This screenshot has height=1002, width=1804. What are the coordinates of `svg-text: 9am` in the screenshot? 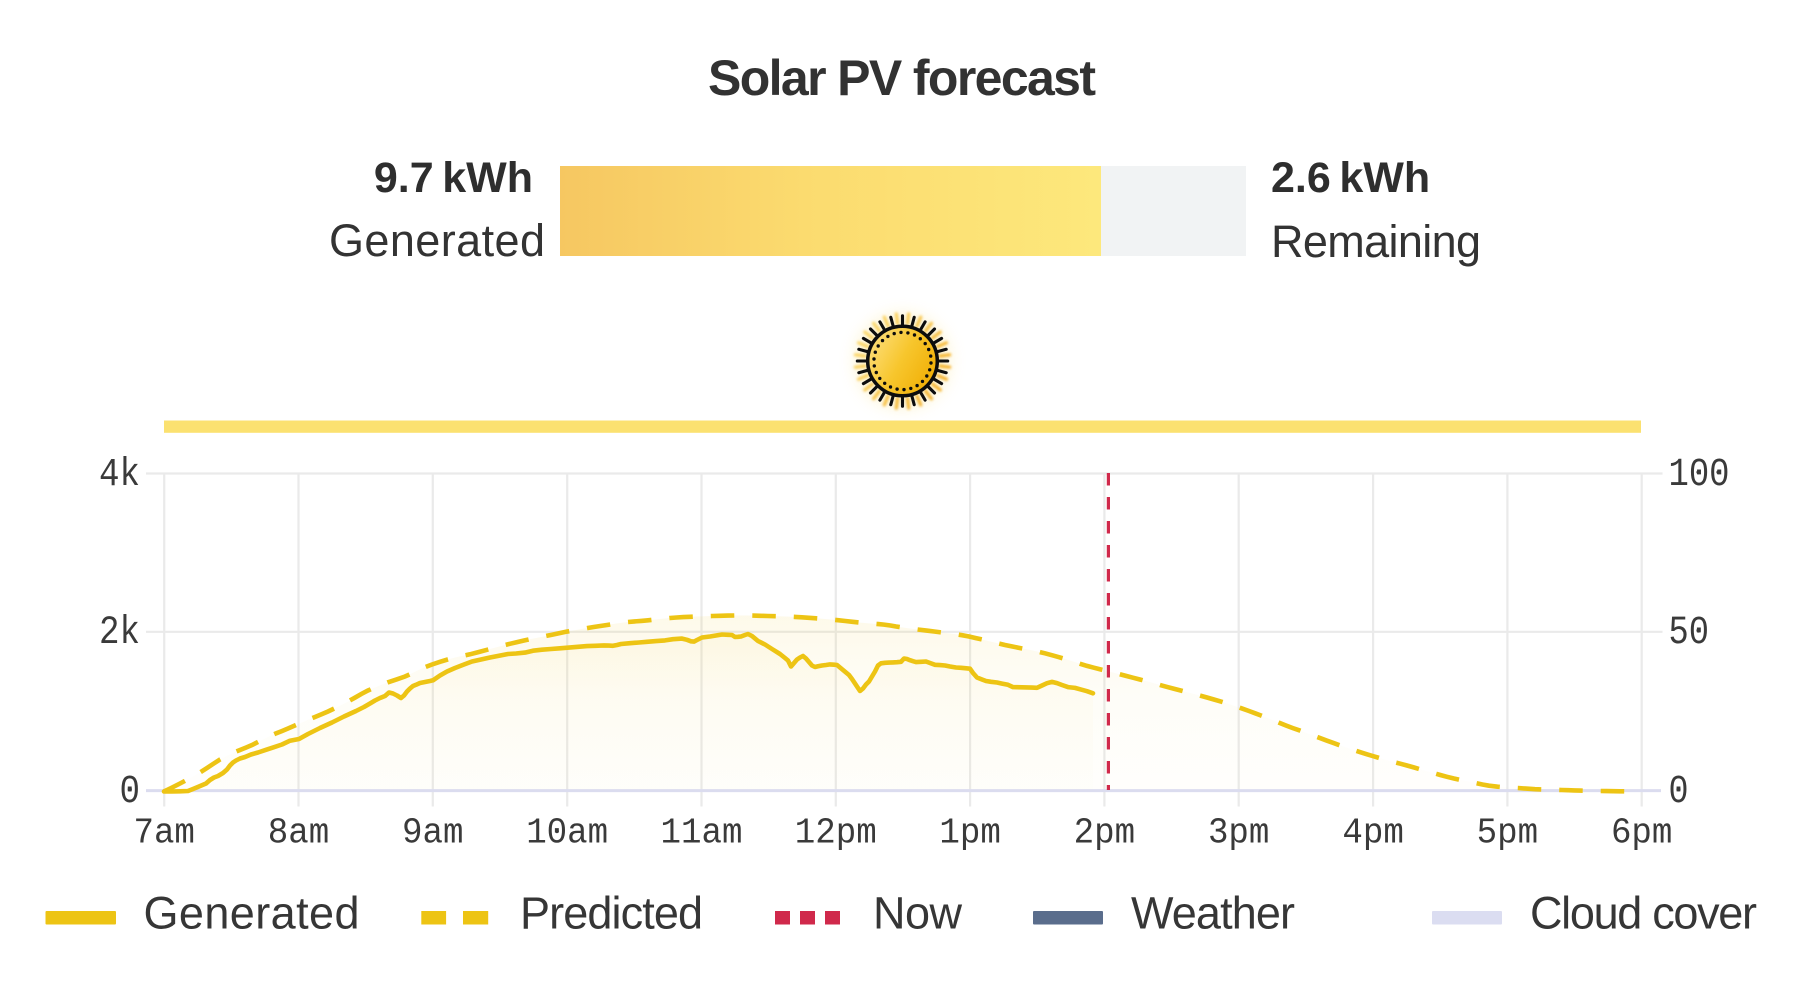 It's located at (433, 833).